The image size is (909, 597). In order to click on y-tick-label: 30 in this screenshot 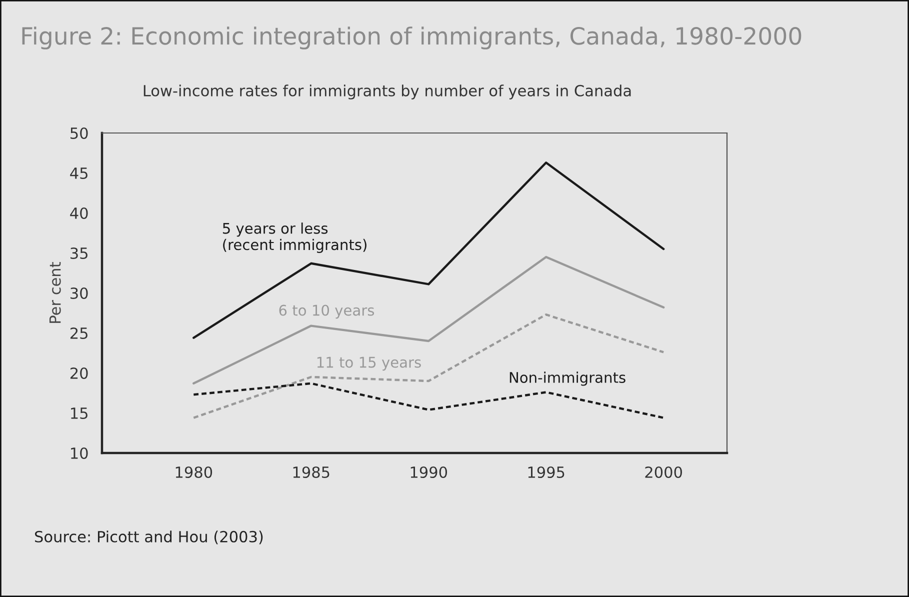, I will do `click(79, 293)`.